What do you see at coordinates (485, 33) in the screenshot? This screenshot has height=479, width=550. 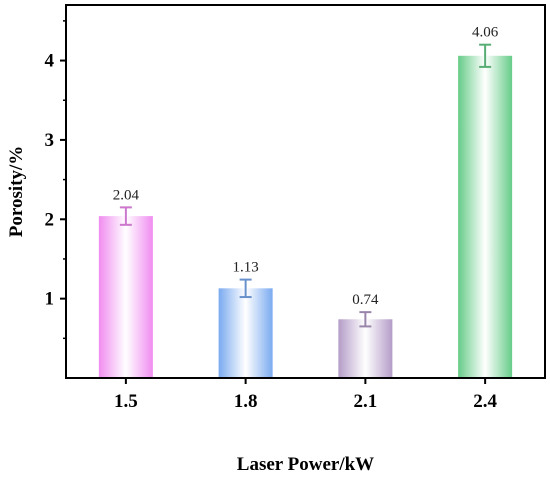 I see `data-label-2-4: 4.06` at bounding box center [485, 33].